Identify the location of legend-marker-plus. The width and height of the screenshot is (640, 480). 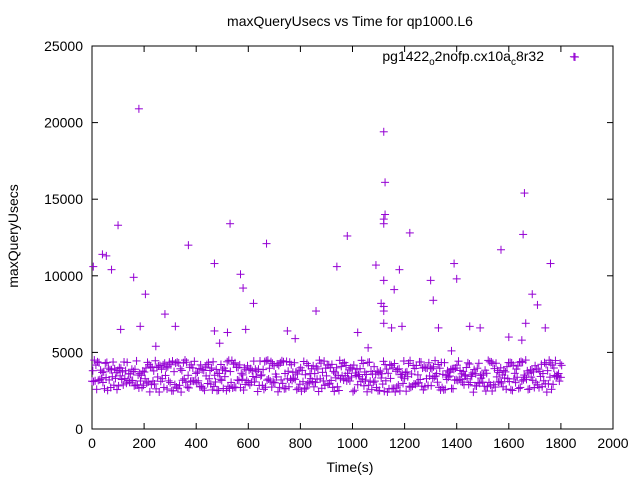
(575, 57).